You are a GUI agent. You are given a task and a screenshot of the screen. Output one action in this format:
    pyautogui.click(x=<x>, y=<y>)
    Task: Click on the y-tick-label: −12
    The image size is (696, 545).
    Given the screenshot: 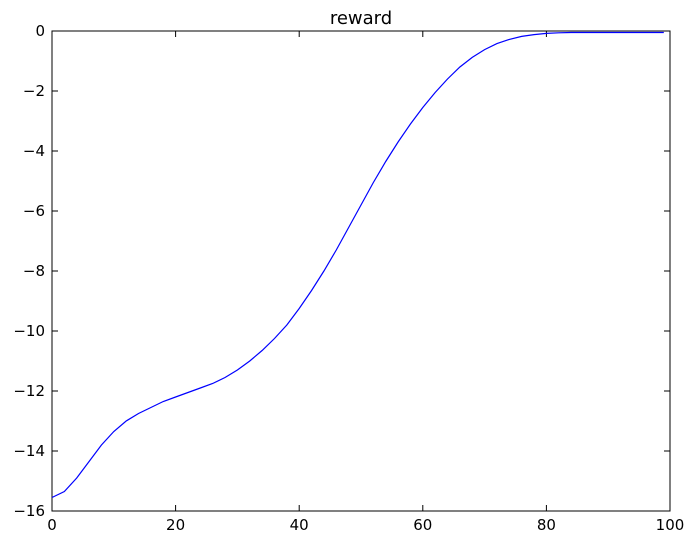 What is the action you would take?
    pyautogui.click(x=29, y=391)
    